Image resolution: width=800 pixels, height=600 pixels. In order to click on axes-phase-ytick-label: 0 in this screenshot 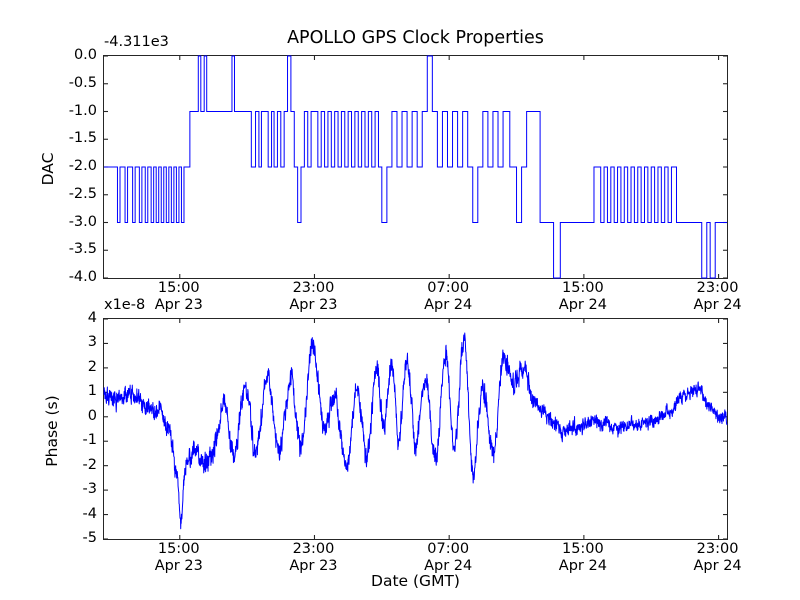, I will do `click(92, 415)`.